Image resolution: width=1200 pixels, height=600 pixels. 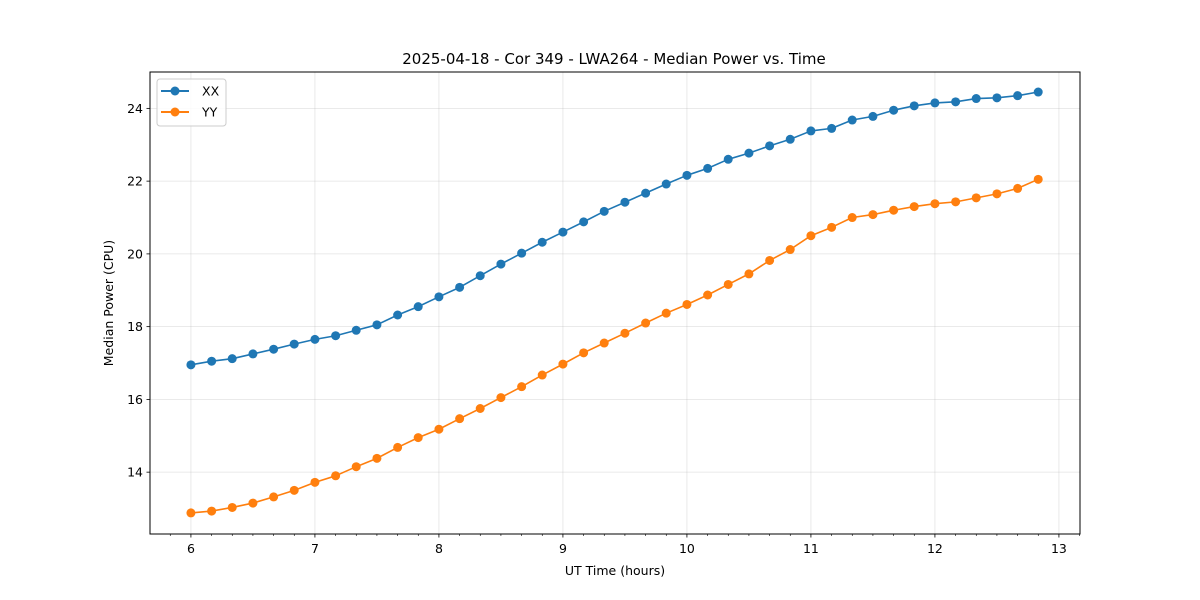 I want to click on y-tick-label: 14, so click(x=135, y=472).